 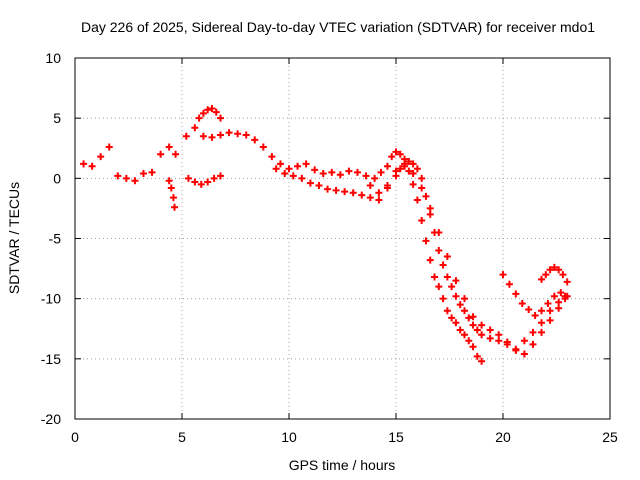 I want to click on y-tick-label: -10, so click(x=51, y=299).